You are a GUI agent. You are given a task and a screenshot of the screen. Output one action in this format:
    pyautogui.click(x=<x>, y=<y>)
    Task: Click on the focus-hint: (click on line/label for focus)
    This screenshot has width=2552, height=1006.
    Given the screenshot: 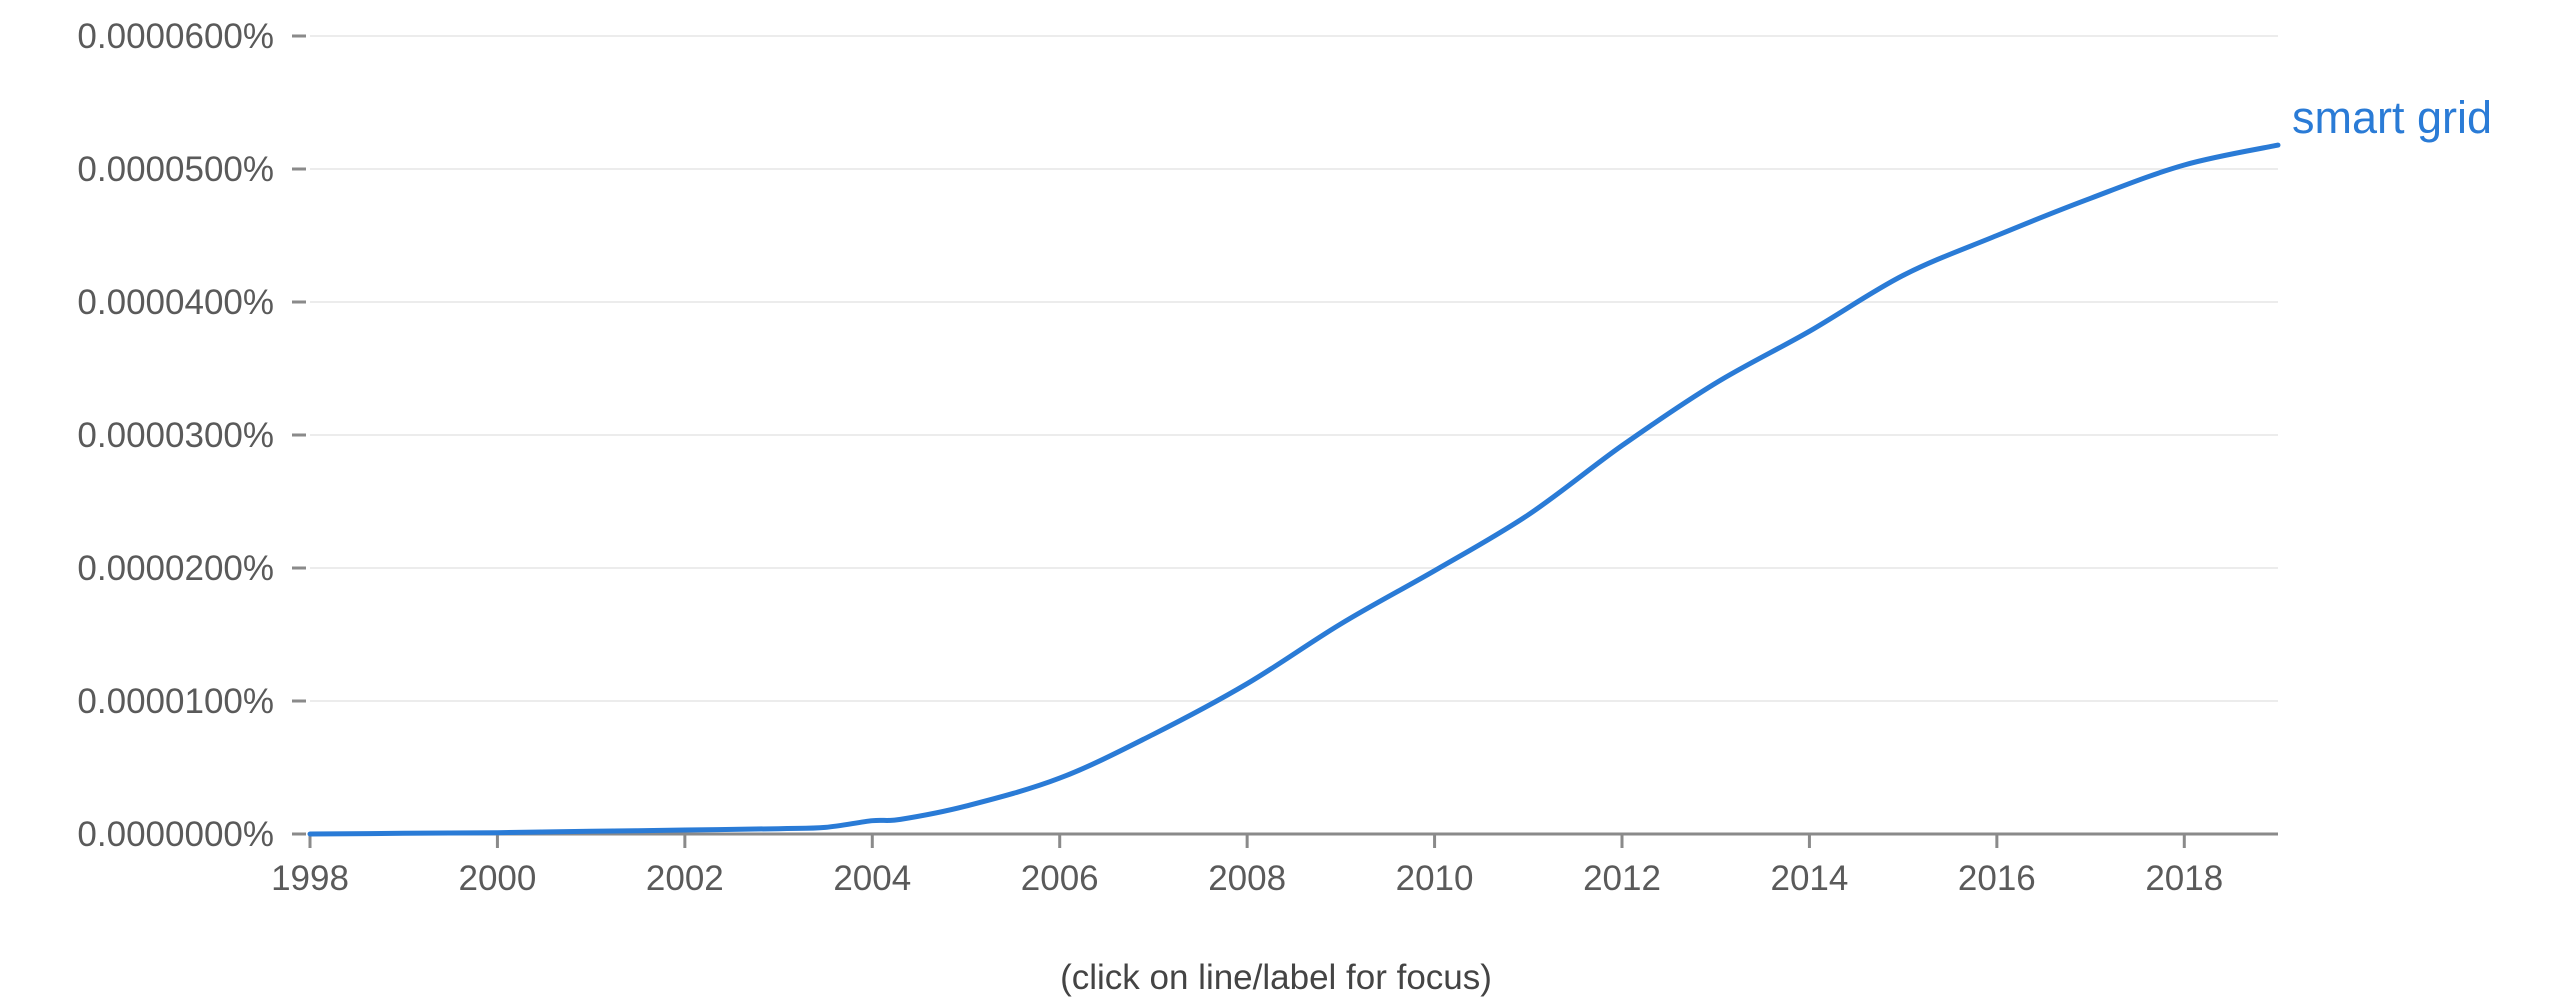 What is the action you would take?
    pyautogui.click(x=1276, y=977)
    